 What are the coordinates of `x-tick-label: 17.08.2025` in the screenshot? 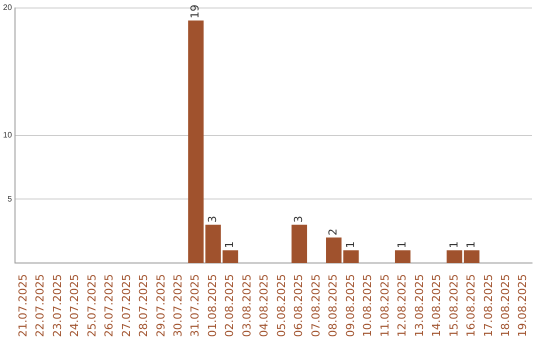 It's located at (488, 306).